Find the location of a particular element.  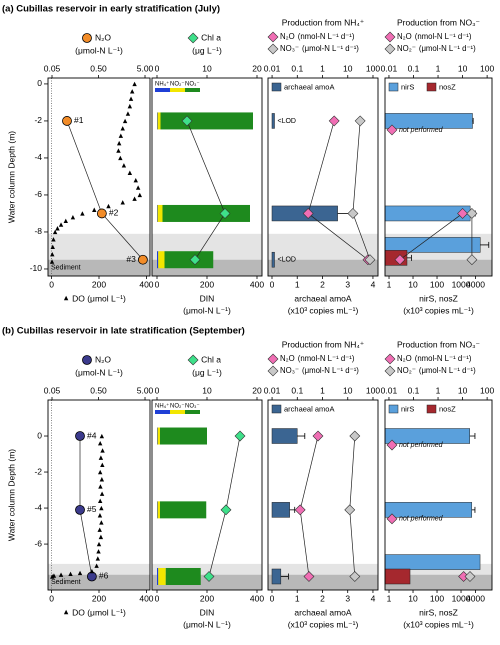

x-axis-label: (μmol-N L⁻¹) is located at coordinates (207, 310).